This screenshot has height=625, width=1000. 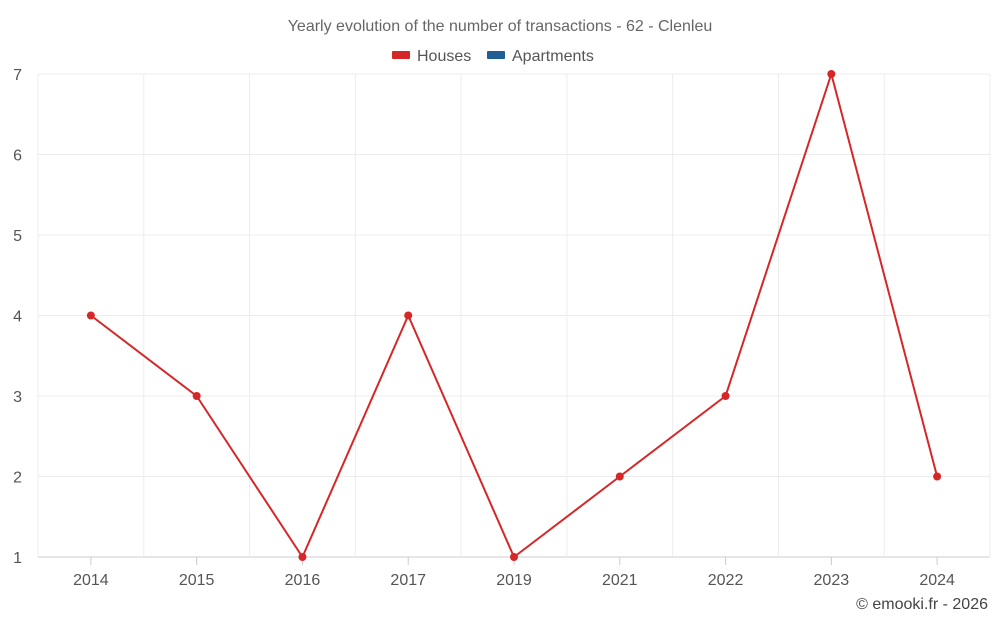 I want to click on y-tick-label: 6, so click(x=17, y=156).